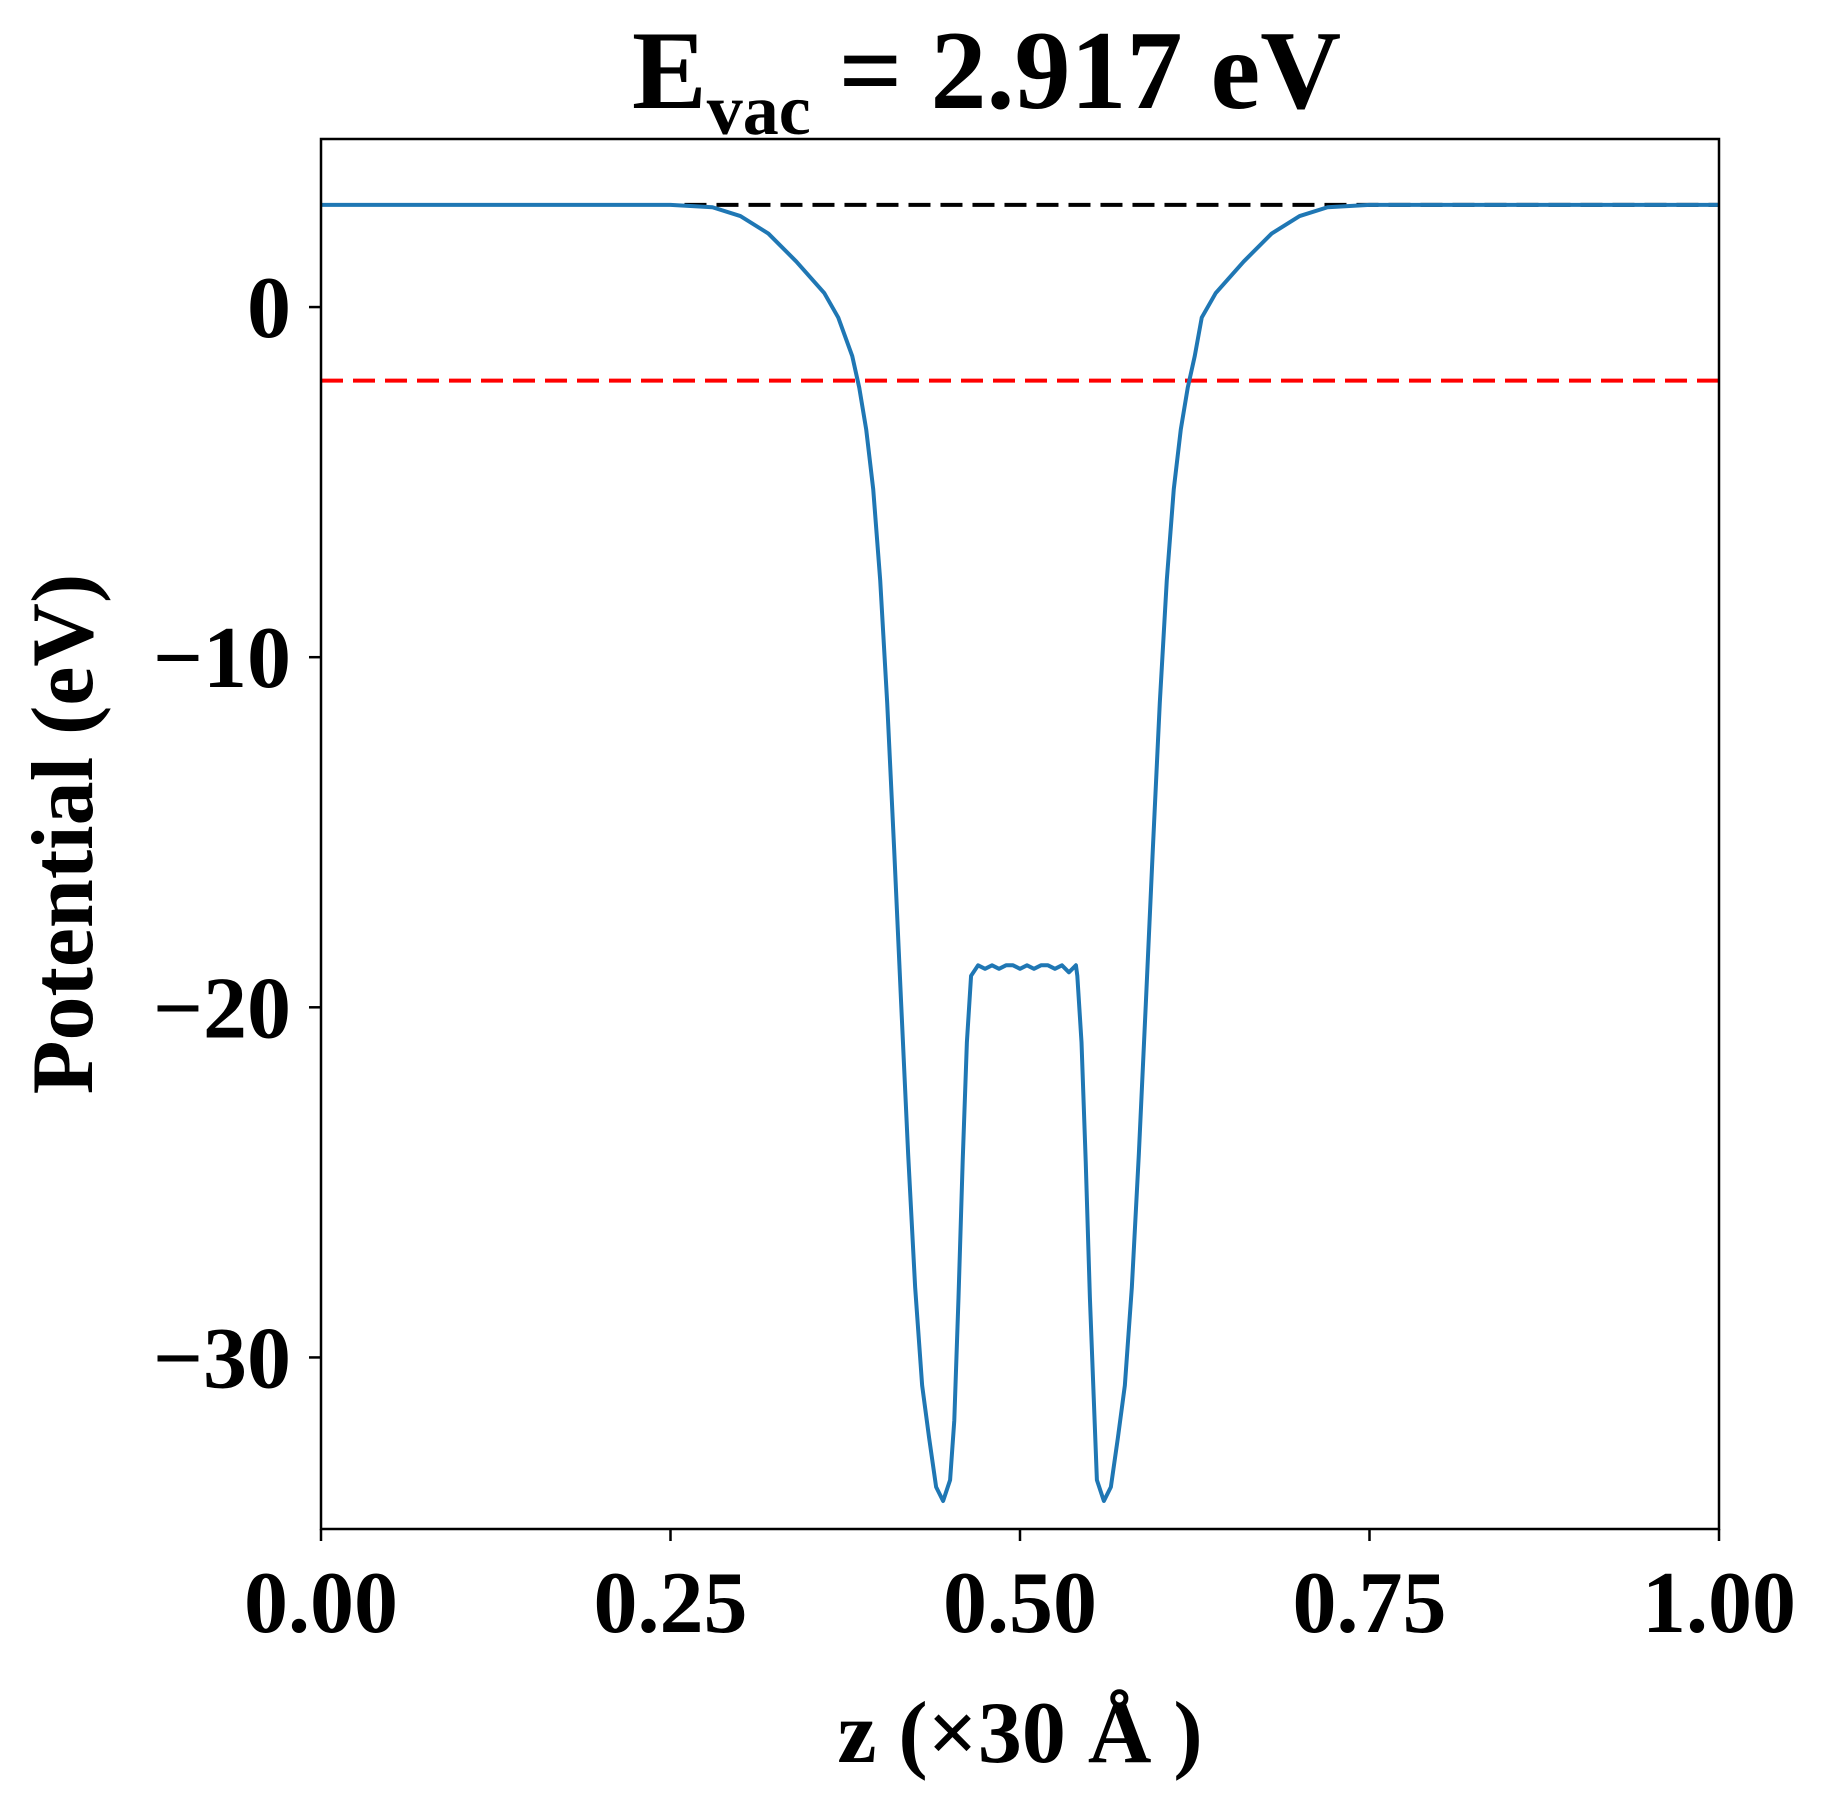 Image resolution: width=1833 pixels, height=1794 pixels. What do you see at coordinates (669, 71) in the screenshot?
I see `chart-title-prefix: E` at bounding box center [669, 71].